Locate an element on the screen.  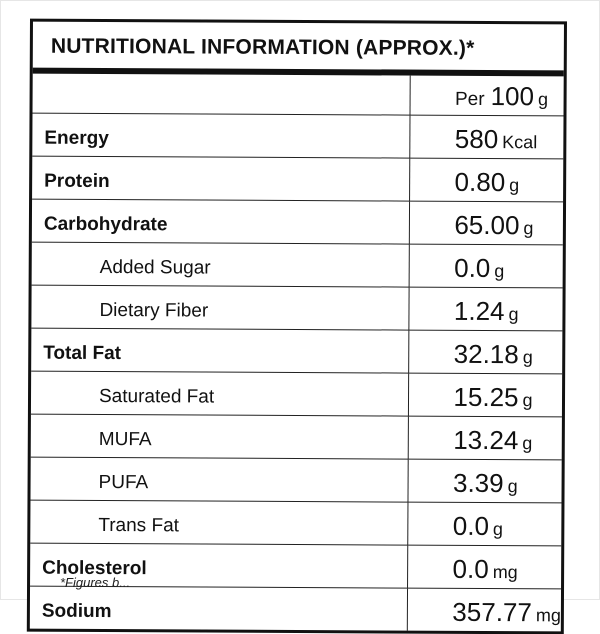
nutrient-amount-cell: 1.24 g is located at coordinates (486, 309).